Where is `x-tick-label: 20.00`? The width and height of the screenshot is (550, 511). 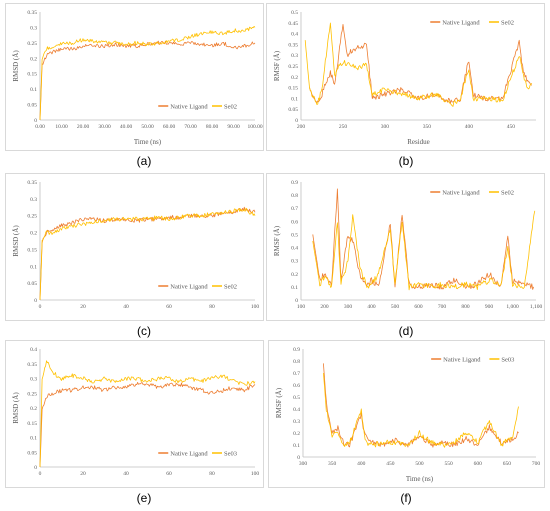 x-tick-label: 20.00 is located at coordinates (83, 127).